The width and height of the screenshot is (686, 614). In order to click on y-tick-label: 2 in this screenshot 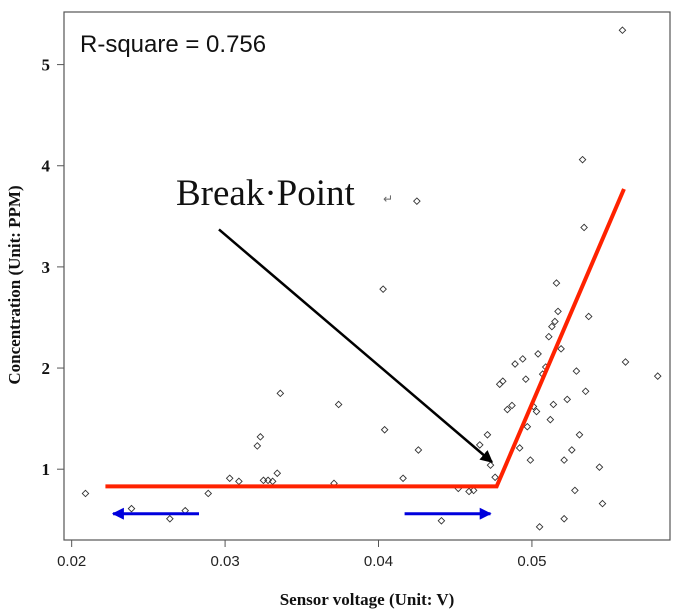, I will do `click(46, 368)`.